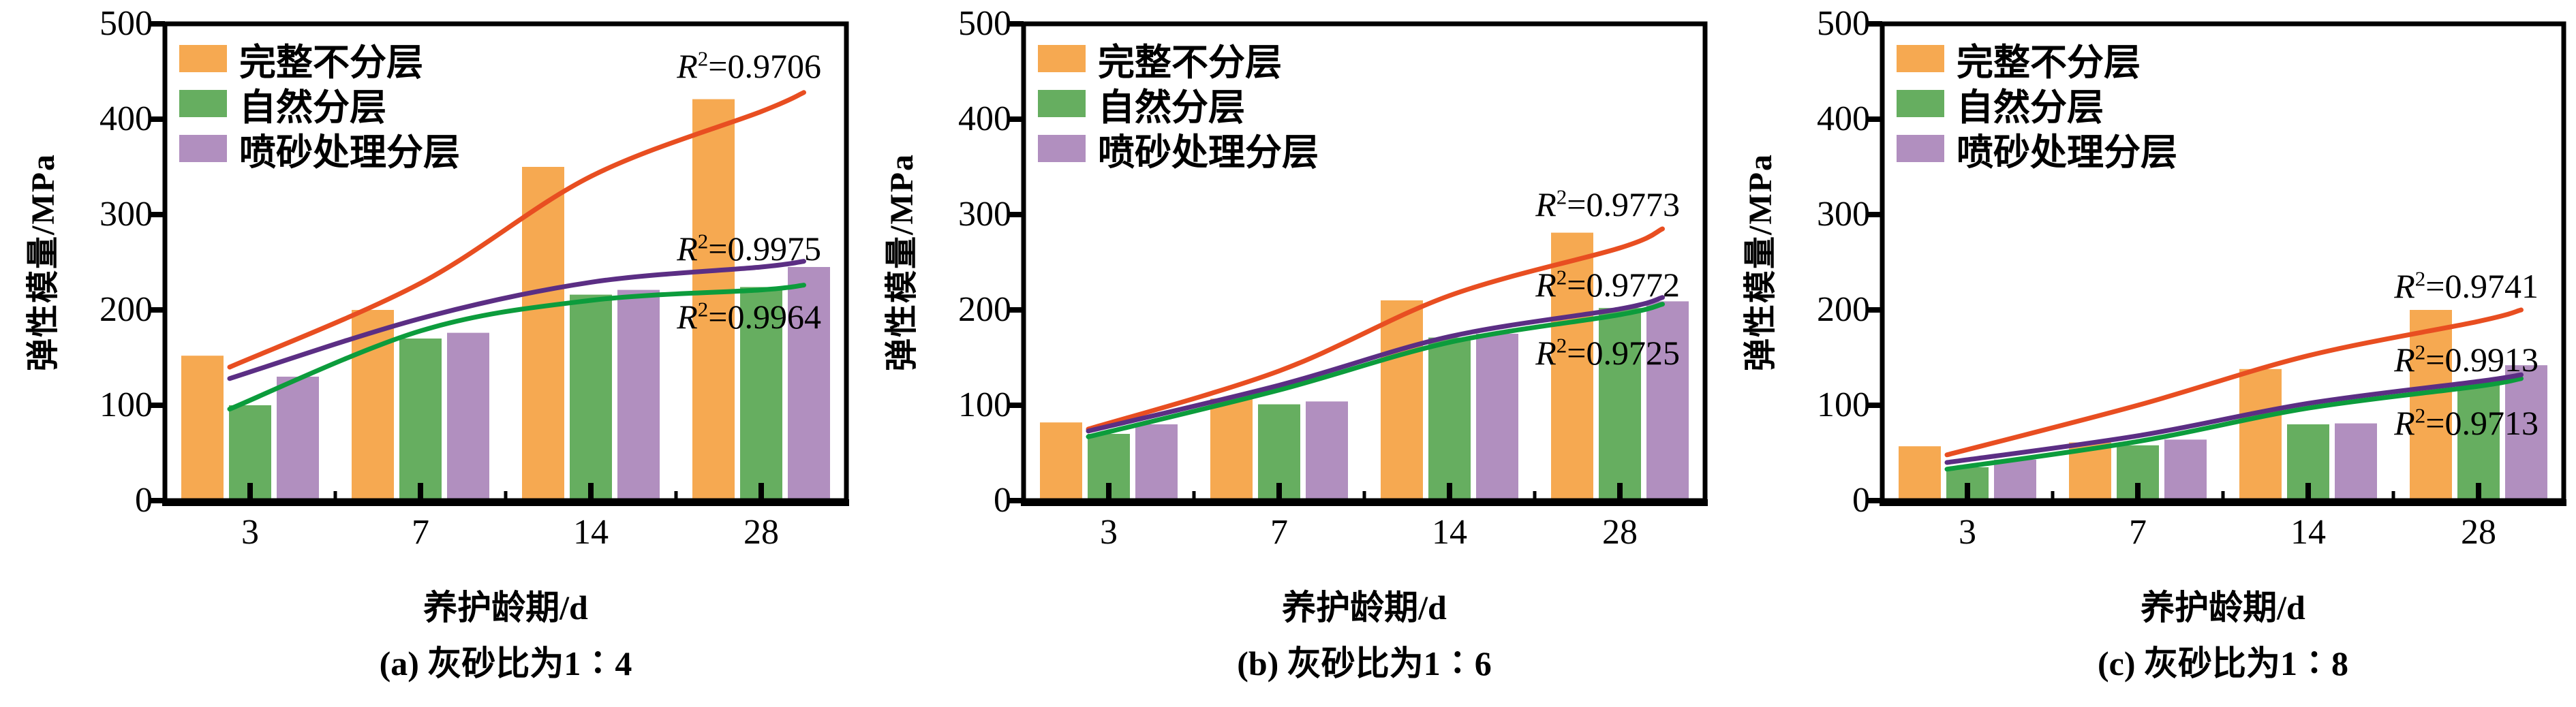 This screenshot has width=2576, height=707. What do you see at coordinates (1624, 285) in the screenshot?
I see `r-value: =0.9772` at bounding box center [1624, 285].